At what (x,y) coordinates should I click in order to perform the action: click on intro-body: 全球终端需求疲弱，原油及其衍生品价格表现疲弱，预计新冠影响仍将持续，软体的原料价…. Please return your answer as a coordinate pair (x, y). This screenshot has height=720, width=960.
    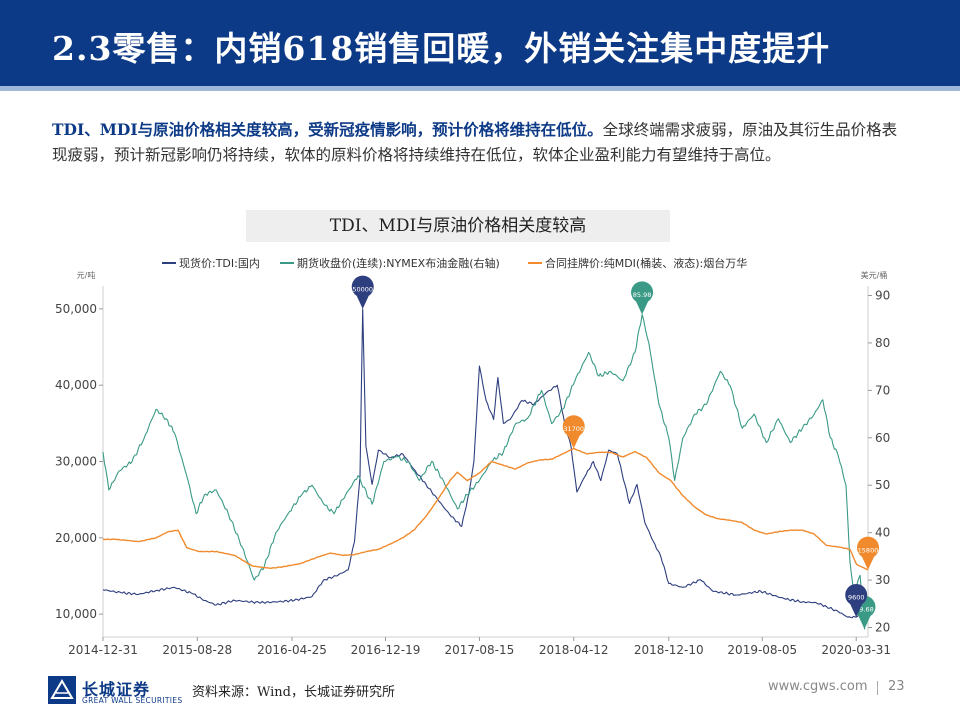
    Looking at the image, I should click on (475, 142).